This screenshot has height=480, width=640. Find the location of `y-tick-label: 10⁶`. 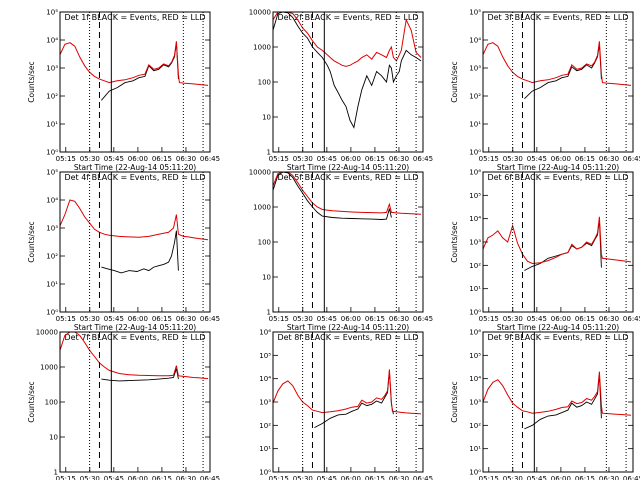

y-tick-label: 10⁶ is located at coordinates (475, 173).